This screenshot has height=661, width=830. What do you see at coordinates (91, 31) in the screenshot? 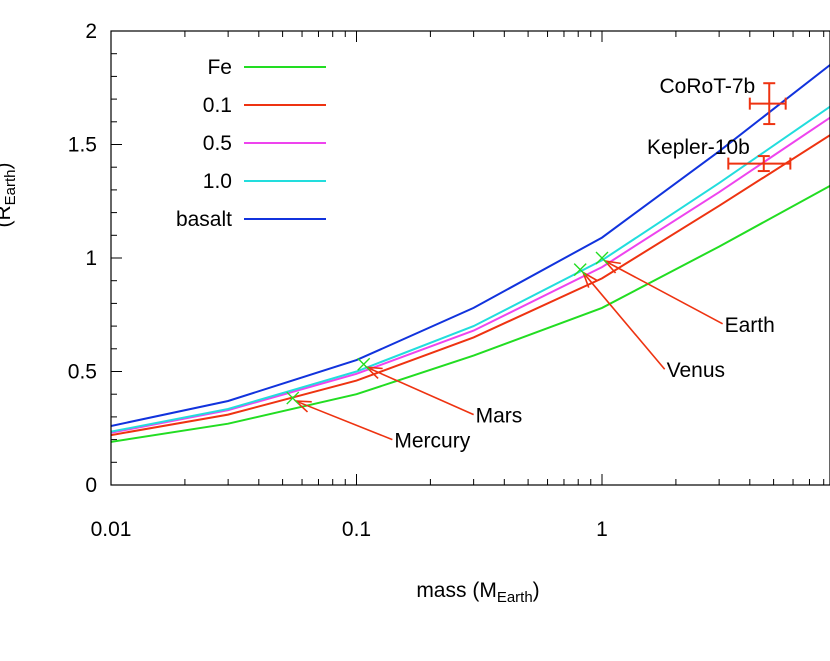
I see `y-tick-label: 2` at bounding box center [91, 31].